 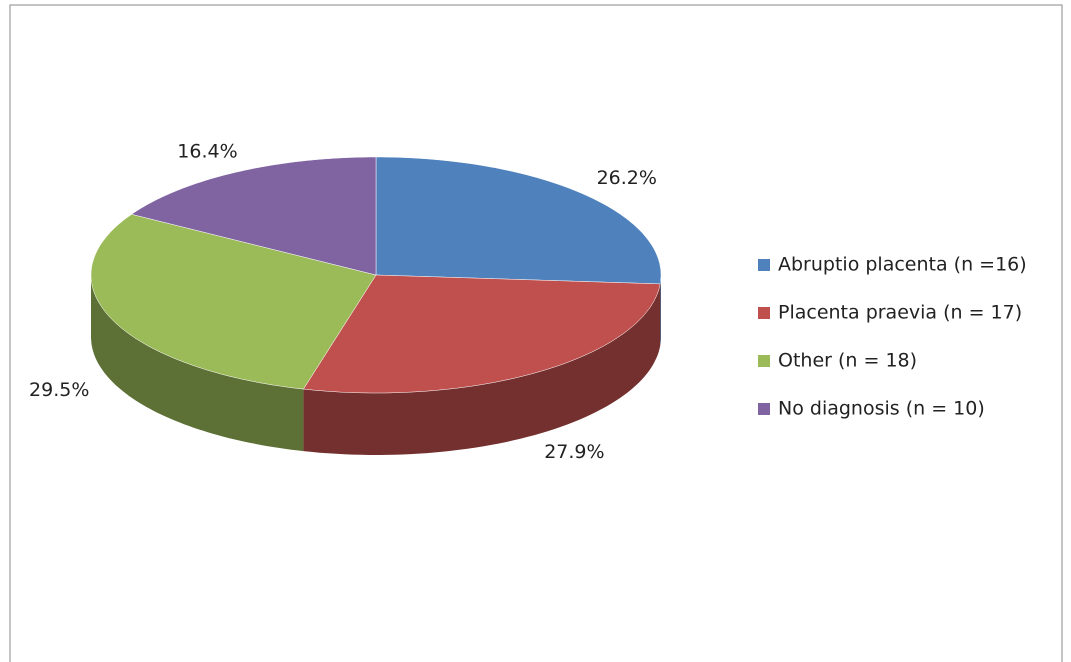 I want to click on data-label: 27.9%, so click(x=574, y=452).